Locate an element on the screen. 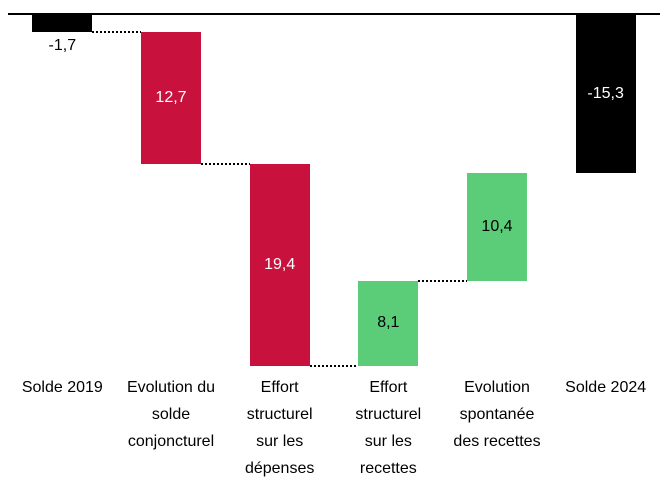  bar-effort-structurel-sur-les-recettes is located at coordinates (388, 323).